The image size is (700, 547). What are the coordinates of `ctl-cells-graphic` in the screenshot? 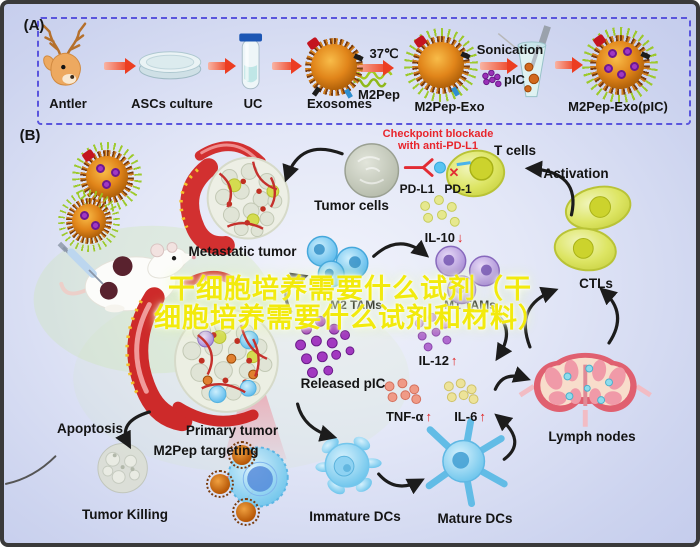 It's located at (592, 228).